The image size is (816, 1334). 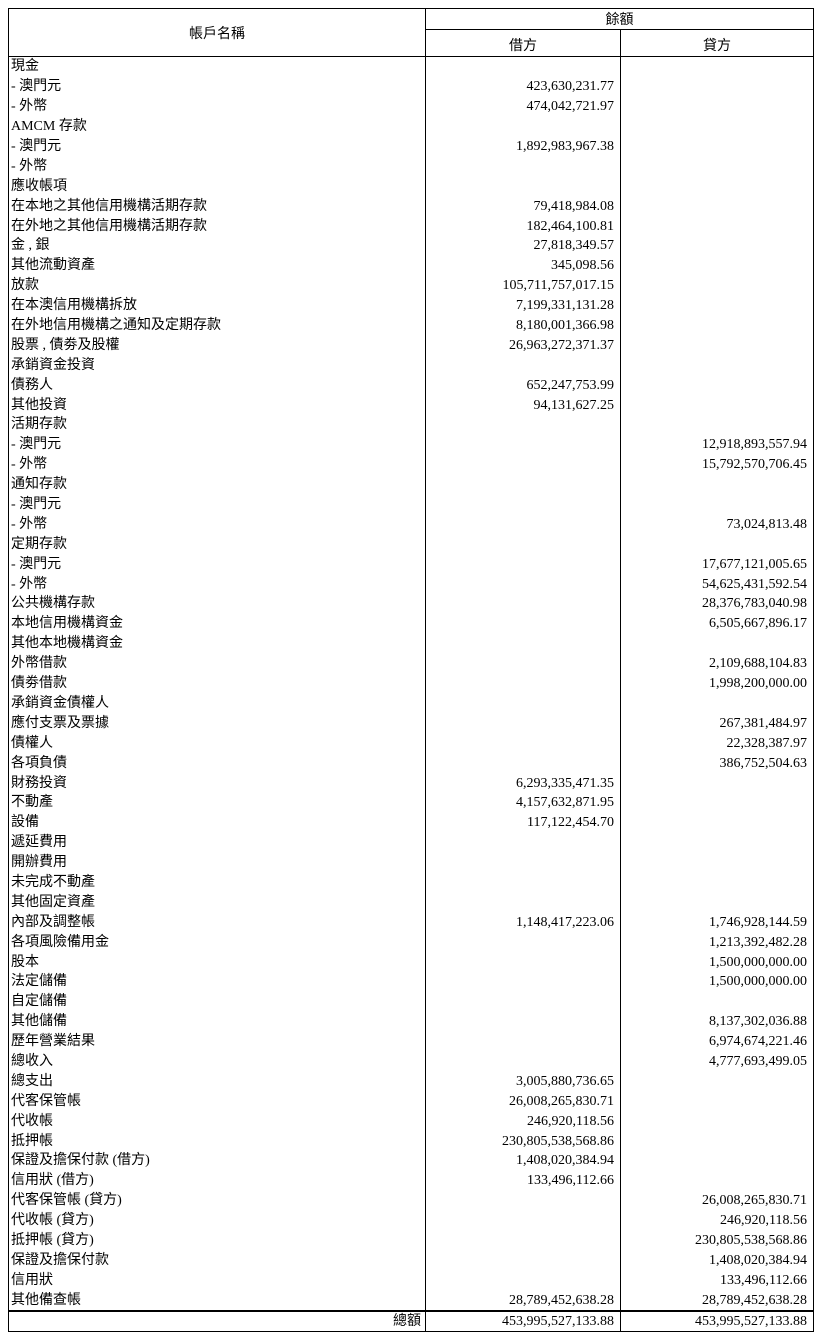 I want to click on table-row: 債劵借款 1,998,200,000.00, so click(x=411, y=683).